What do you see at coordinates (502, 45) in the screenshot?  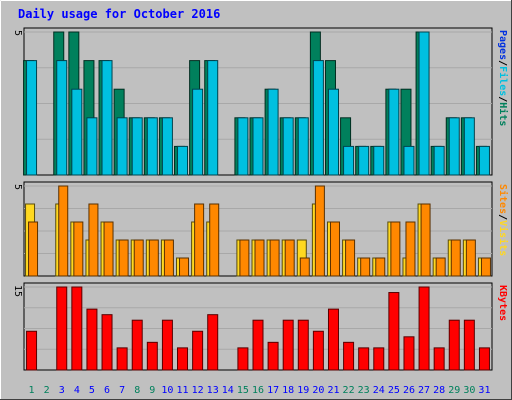 I see `legend-pages: Pages` at bounding box center [502, 45].